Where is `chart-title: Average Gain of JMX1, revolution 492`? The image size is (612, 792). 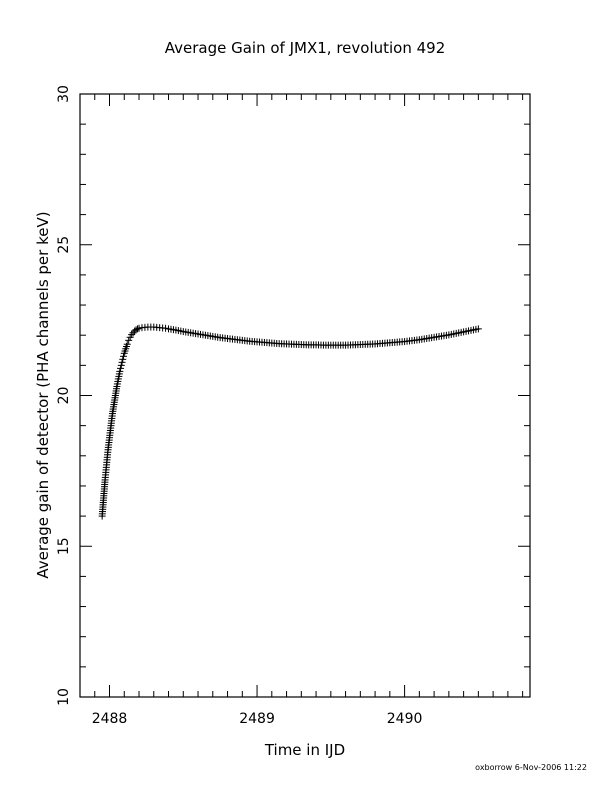
chart-title: Average Gain of JMX1, revolution 492 is located at coordinates (305, 48).